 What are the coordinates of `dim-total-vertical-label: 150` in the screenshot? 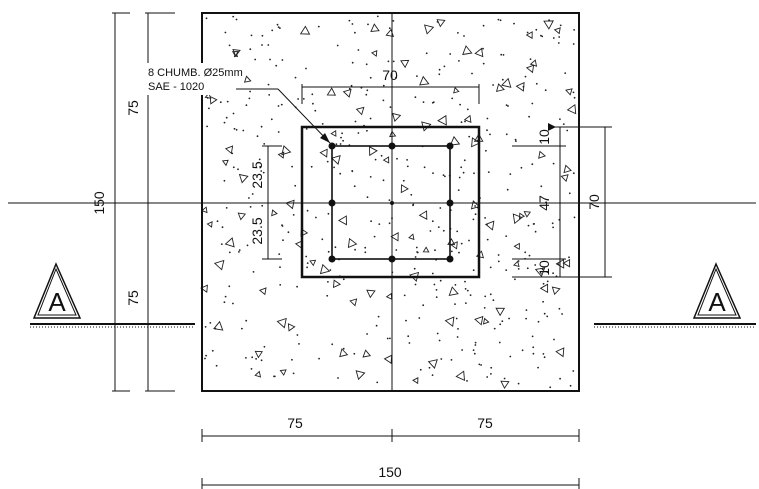 It's located at (99, 203).